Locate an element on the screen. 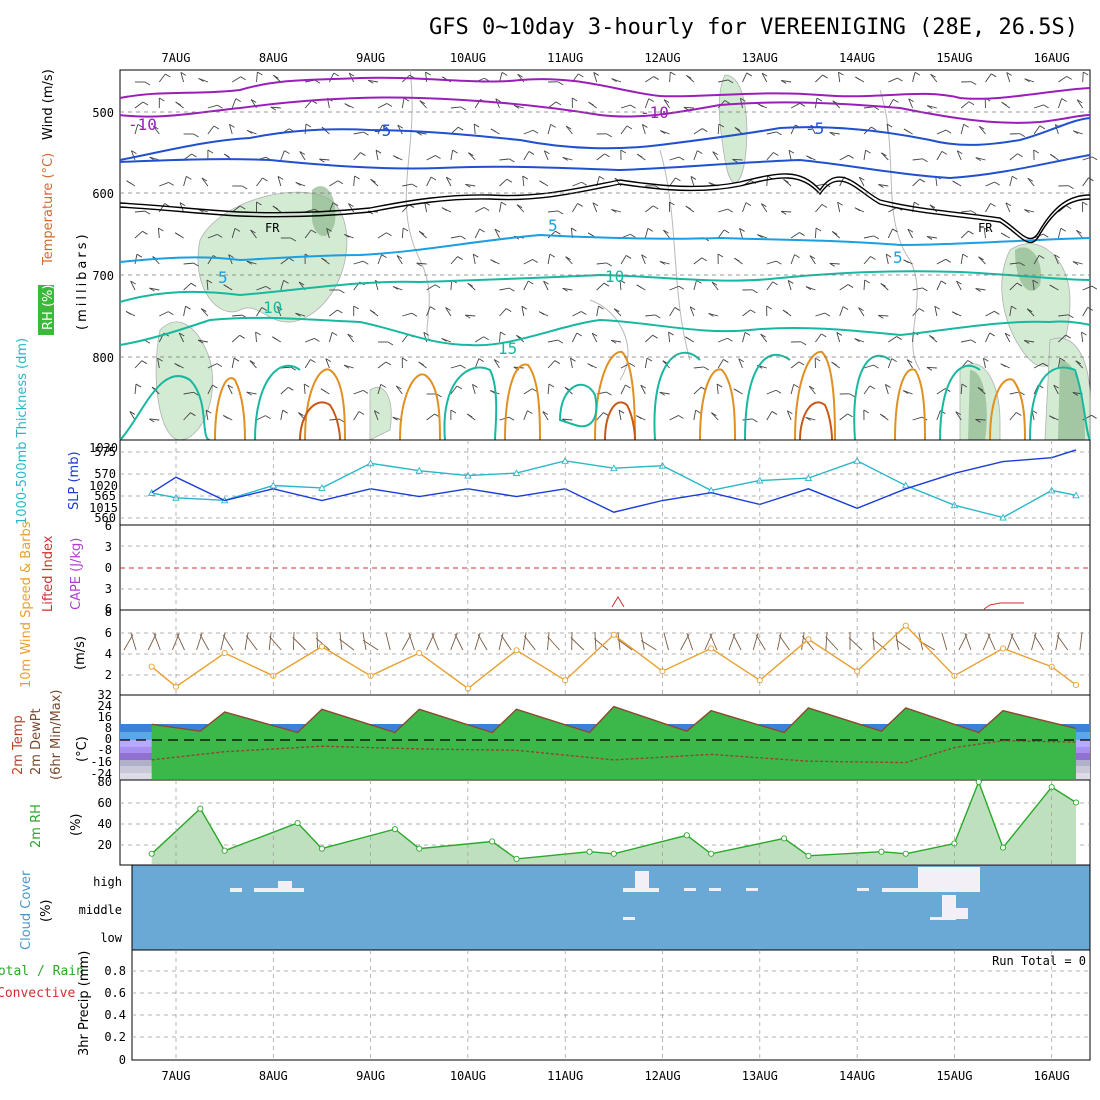 This screenshot has width=1100, height=1100. tick-label-right: 1015 is located at coordinates (103, 508).